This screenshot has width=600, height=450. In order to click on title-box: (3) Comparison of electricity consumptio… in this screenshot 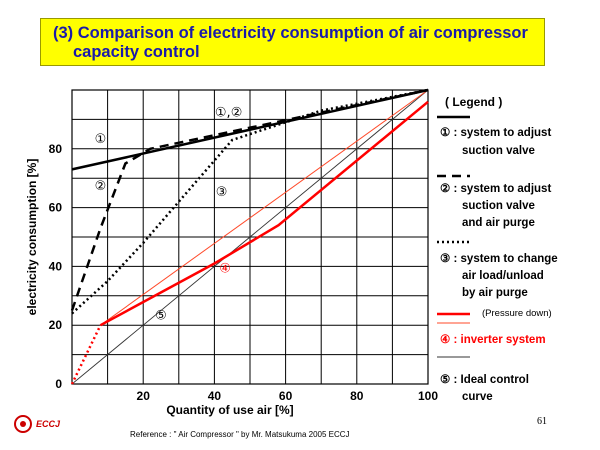, I will do `click(292, 42)`.